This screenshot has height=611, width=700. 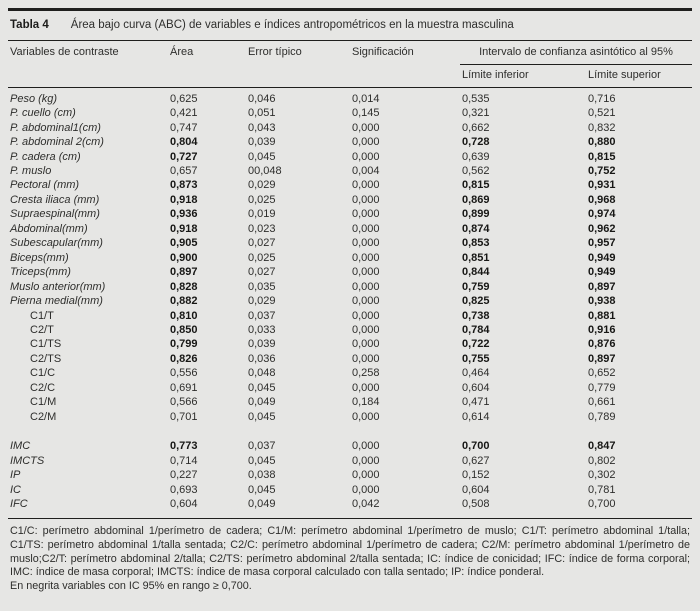 I want to click on variable-cell: Peso (kg), so click(x=34, y=98).